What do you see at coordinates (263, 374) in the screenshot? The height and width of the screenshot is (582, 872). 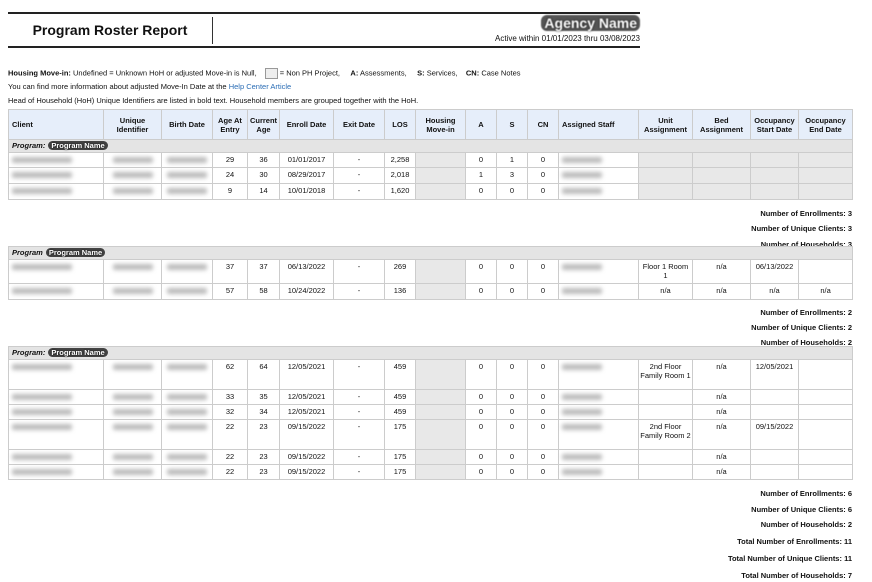 I see `cur-cell: 64` at bounding box center [263, 374].